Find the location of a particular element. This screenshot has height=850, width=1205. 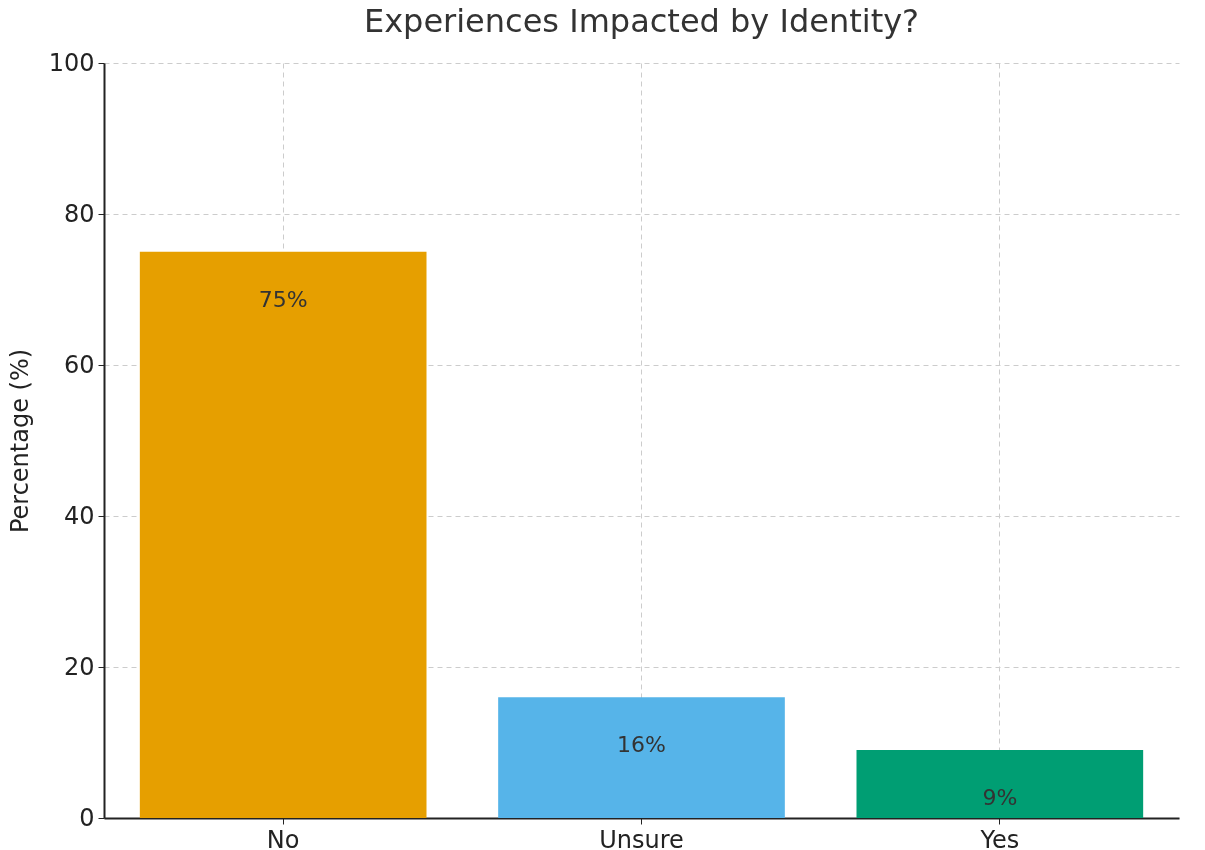

y-tick-label: 80 is located at coordinates (79, 213).